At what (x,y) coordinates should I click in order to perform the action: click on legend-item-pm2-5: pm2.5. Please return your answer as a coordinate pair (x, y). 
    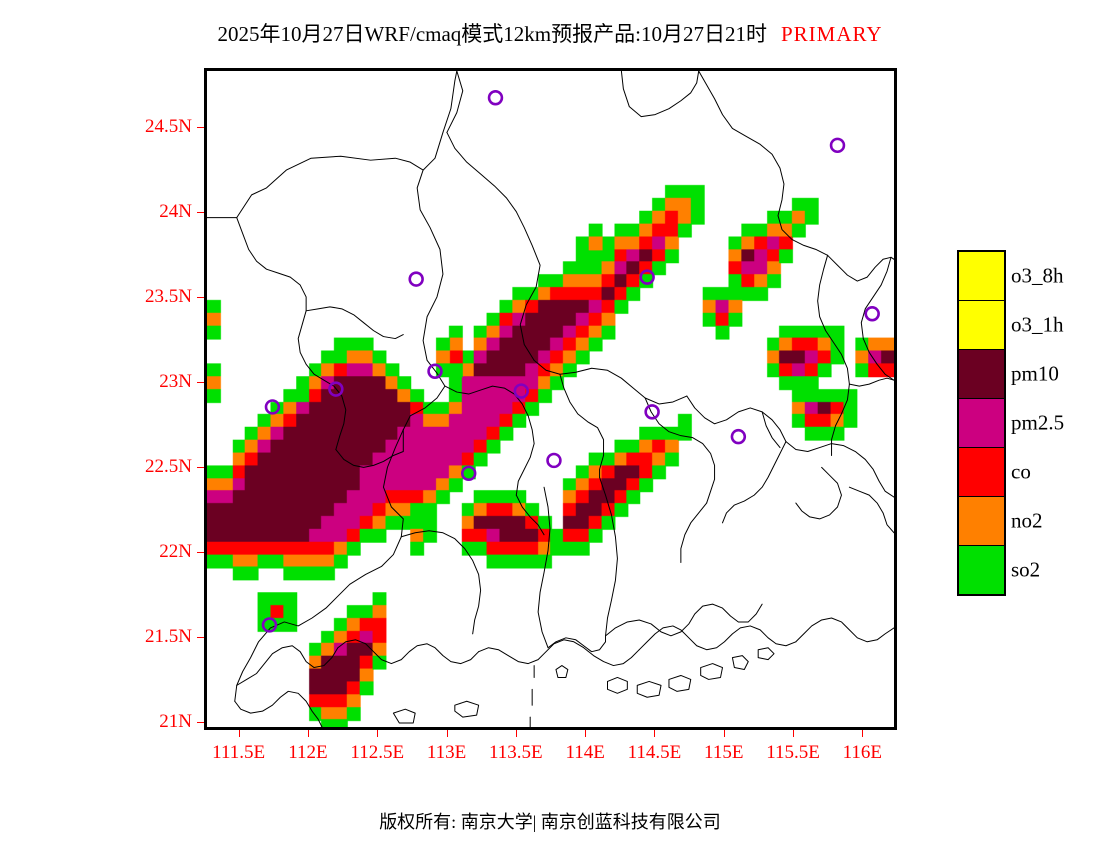
    Looking at the image, I should click on (1011, 423).